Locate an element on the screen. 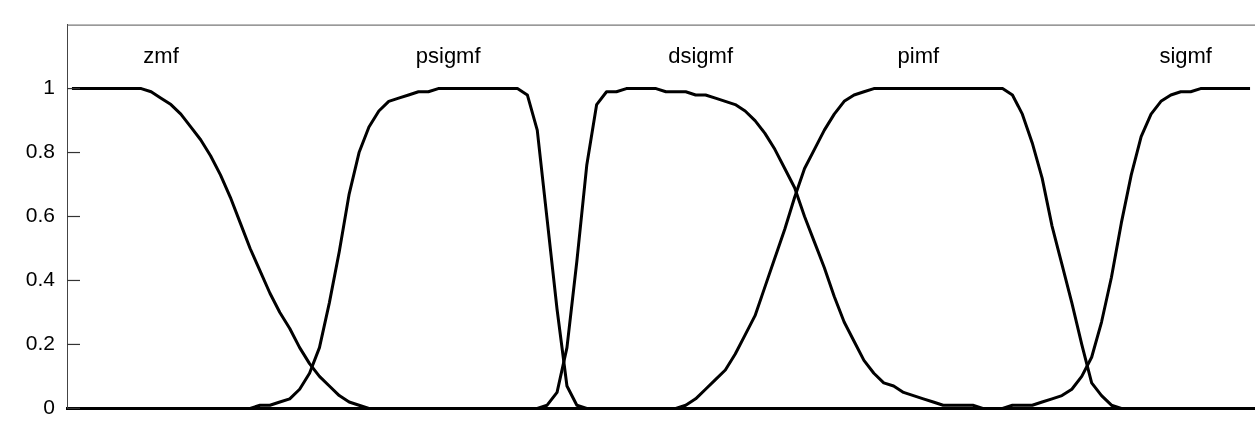 This screenshot has width=1255, height=433. series-label: psigmf is located at coordinates (448, 55).